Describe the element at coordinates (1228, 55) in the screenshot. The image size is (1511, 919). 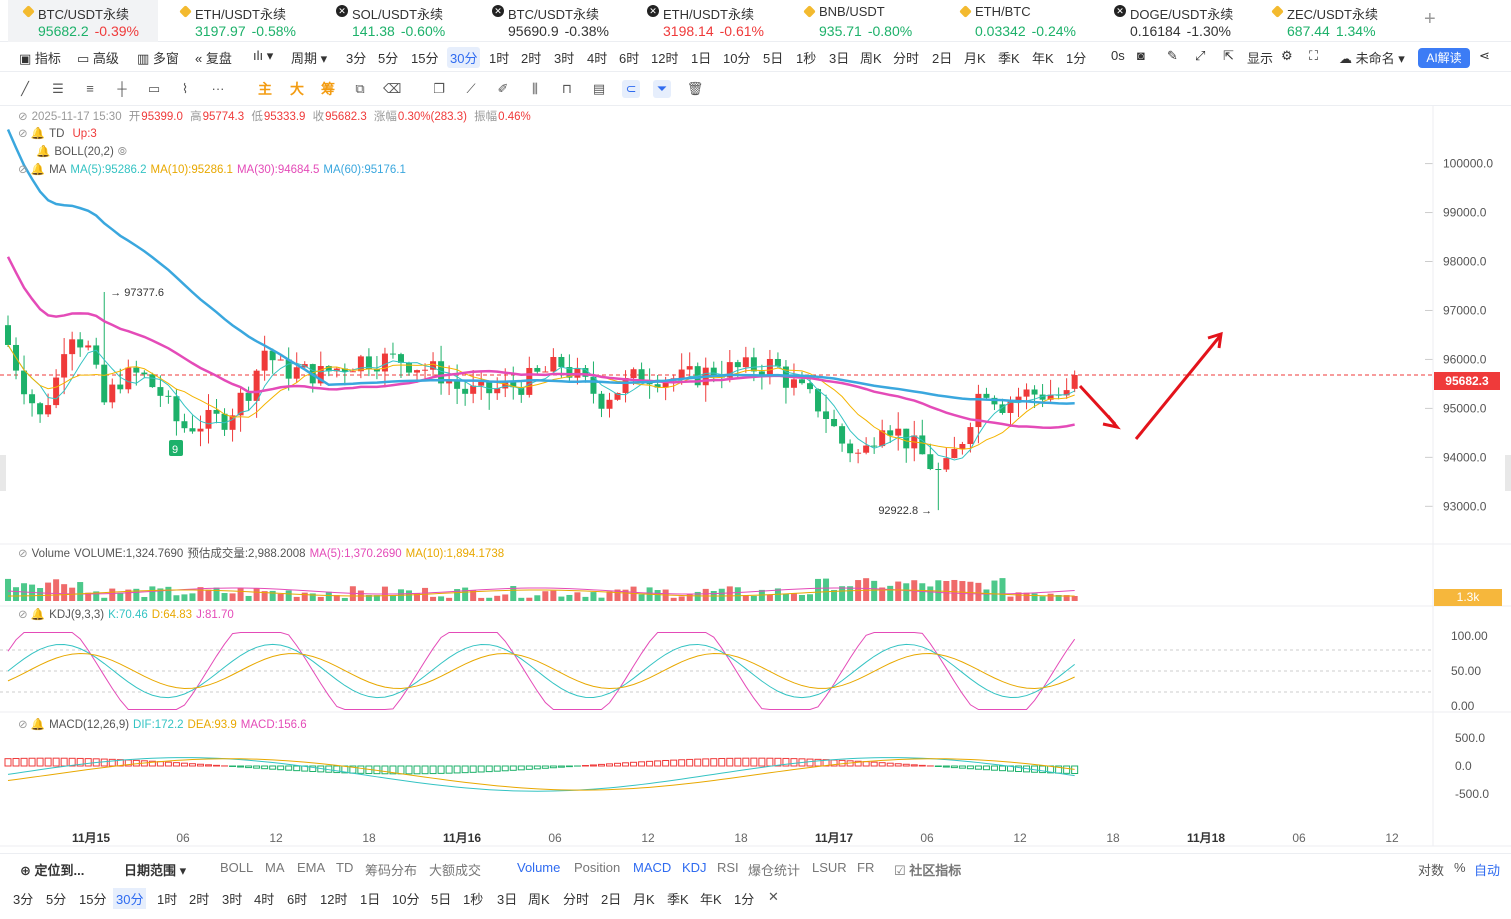
I see `expand-icon: ⇱` at that location.